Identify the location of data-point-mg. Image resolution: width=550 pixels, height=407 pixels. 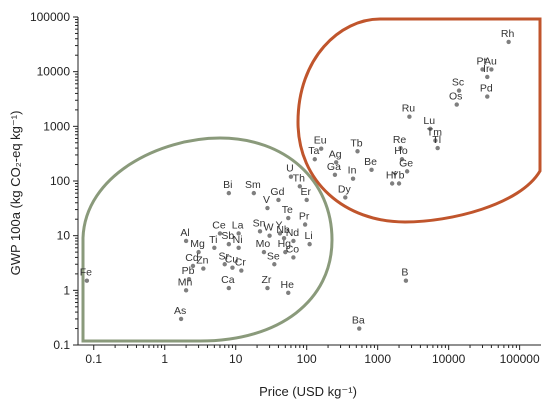
(198, 252).